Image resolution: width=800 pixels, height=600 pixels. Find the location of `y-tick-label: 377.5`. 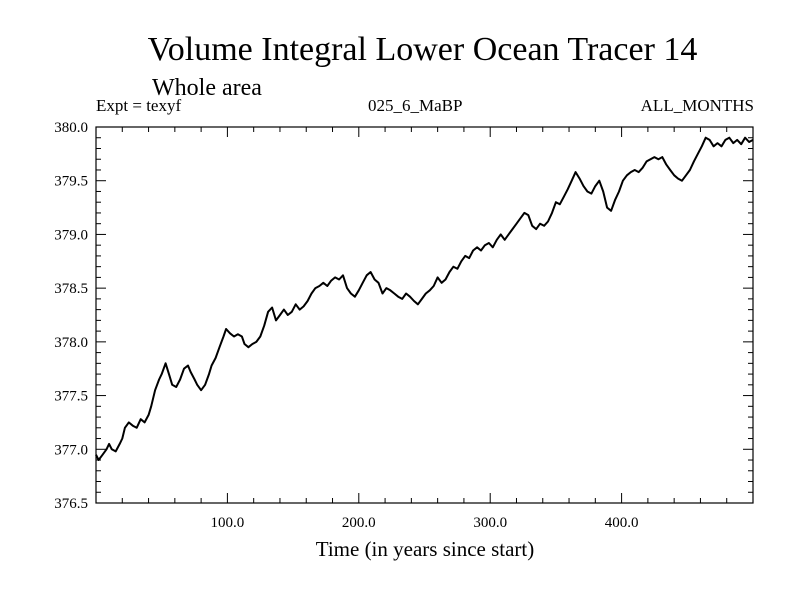

y-tick-label: 377.5 is located at coordinates (71, 397).